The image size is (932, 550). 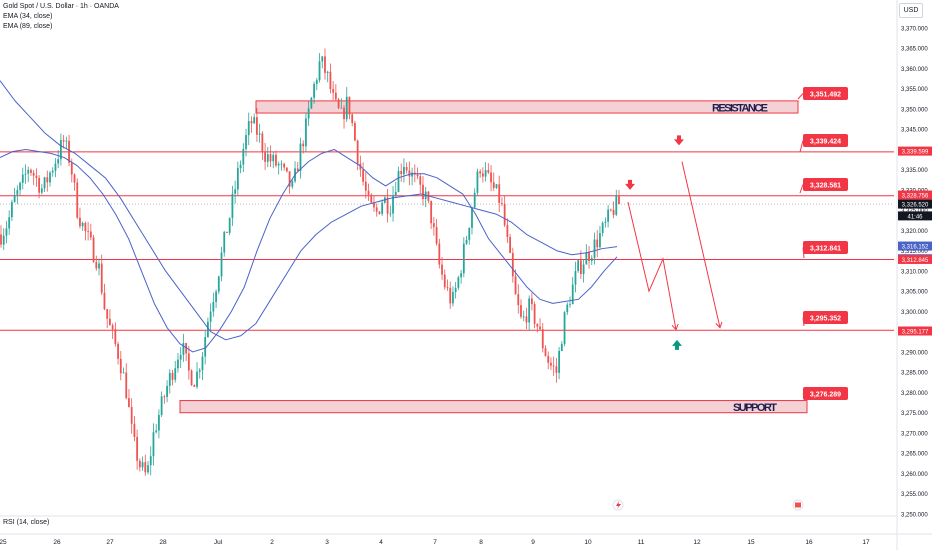 What do you see at coordinates (740, 108) in the screenshot?
I see `resistance-label: RESISTANCE` at bounding box center [740, 108].